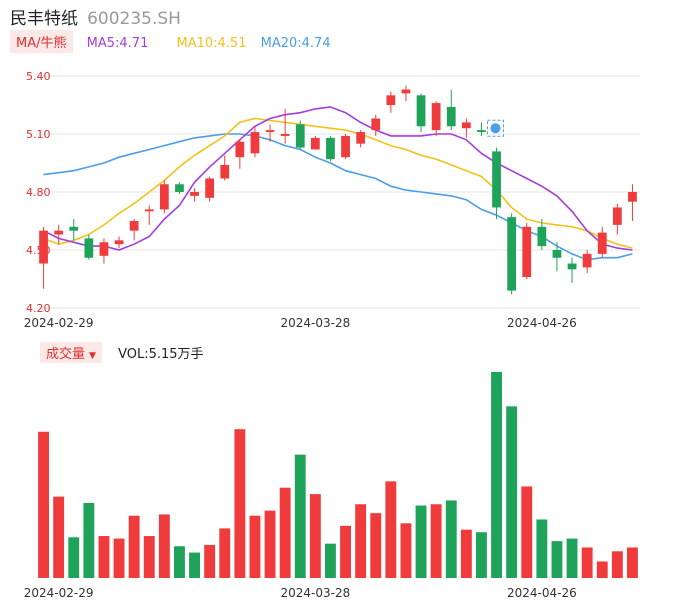 This screenshot has width=686, height=606. Describe the element at coordinates (38, 308) in the screenshot. I see `y-tick-label: 4.20` at that location.